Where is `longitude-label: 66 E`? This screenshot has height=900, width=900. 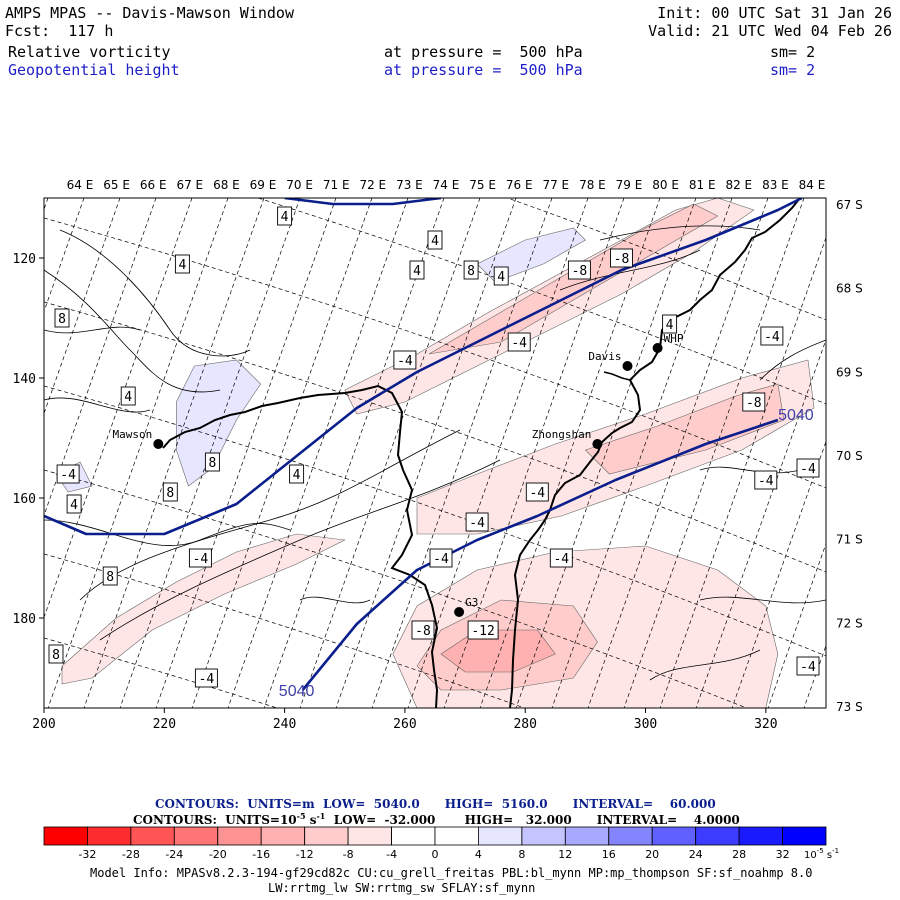
longitude-label: 66 E is located at coordinates (153, 185).